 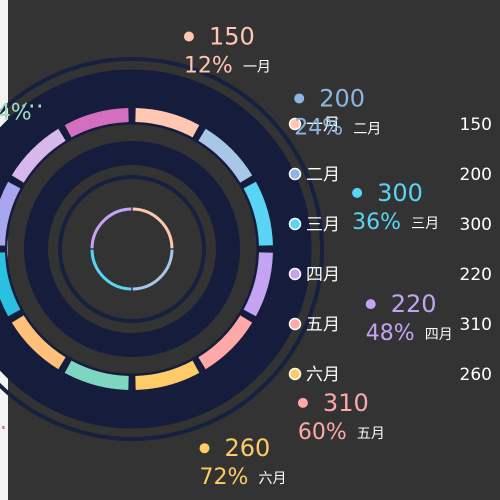 What do you see at coordinates (476, 275) in the screenshot?
I see `legend-value: 220` at bounding box center [476, 275].